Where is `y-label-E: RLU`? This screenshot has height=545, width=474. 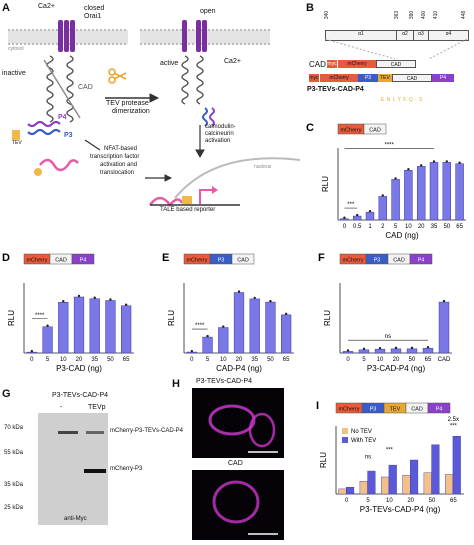
y-label-E: RLU is located at coordinates (171, 318).